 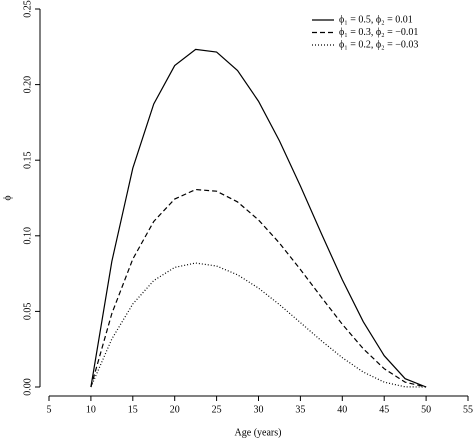 I want to click on x-axis-label: Age (years), so click(x=258, y=432).